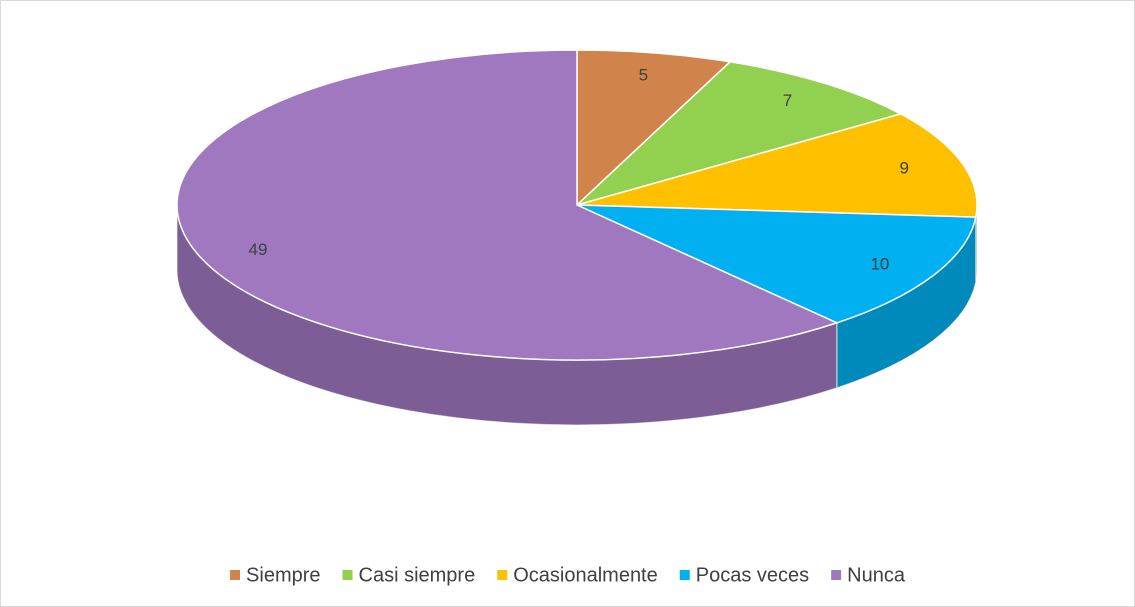 The image size is (1135, 607). What do you see at coordinates (879, 263) in the screenshot?
I see `data-label: 10` at bounding box center [879, 263].